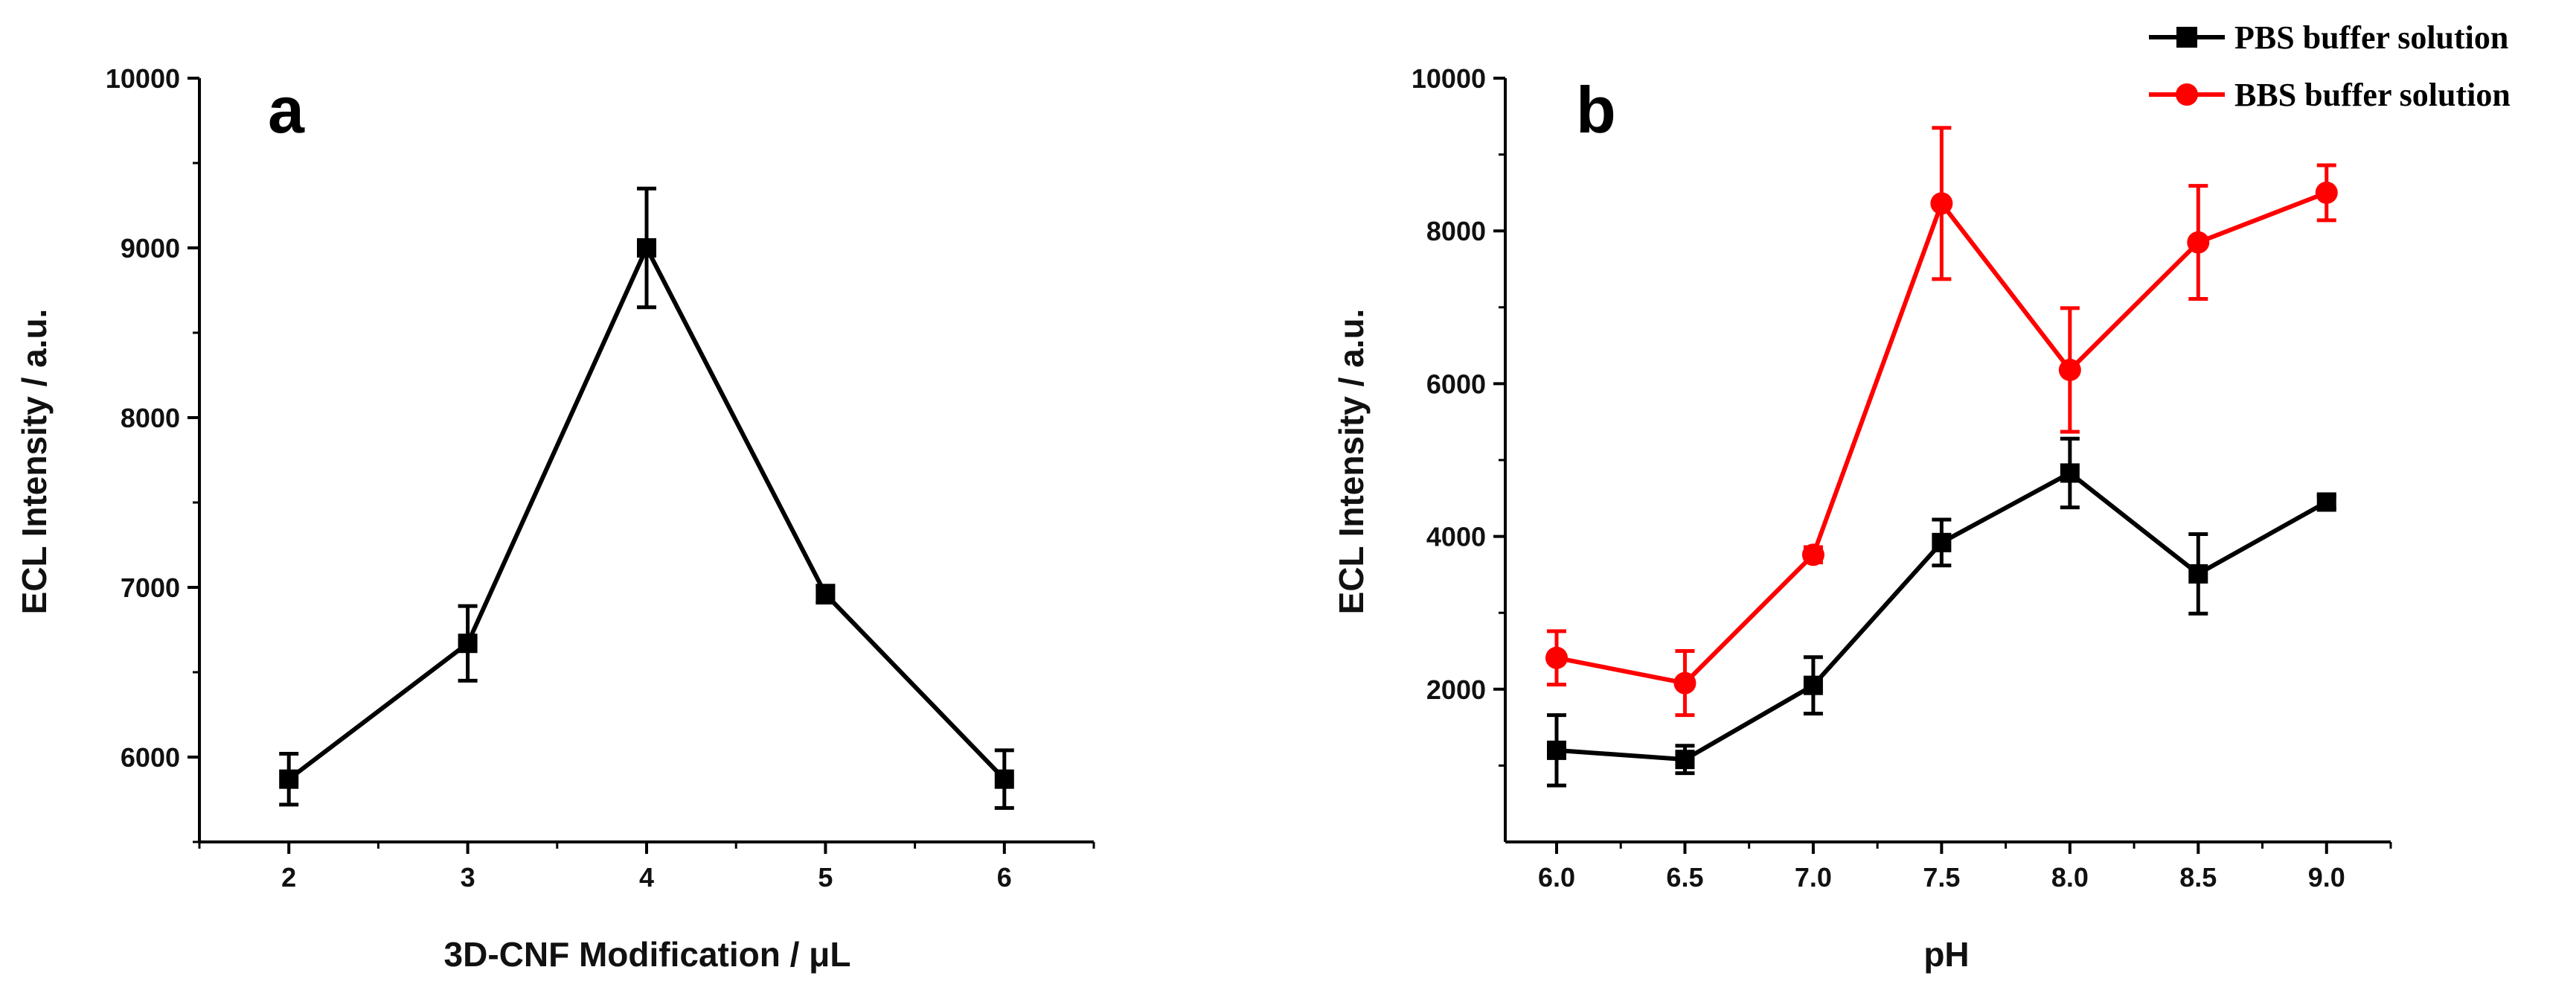 This screenshot has width=2576, height=1002. Describe the element at coordinates (1946, 955) in the screenshot. I see `panel-b-x-axis-title: pH` at that location.